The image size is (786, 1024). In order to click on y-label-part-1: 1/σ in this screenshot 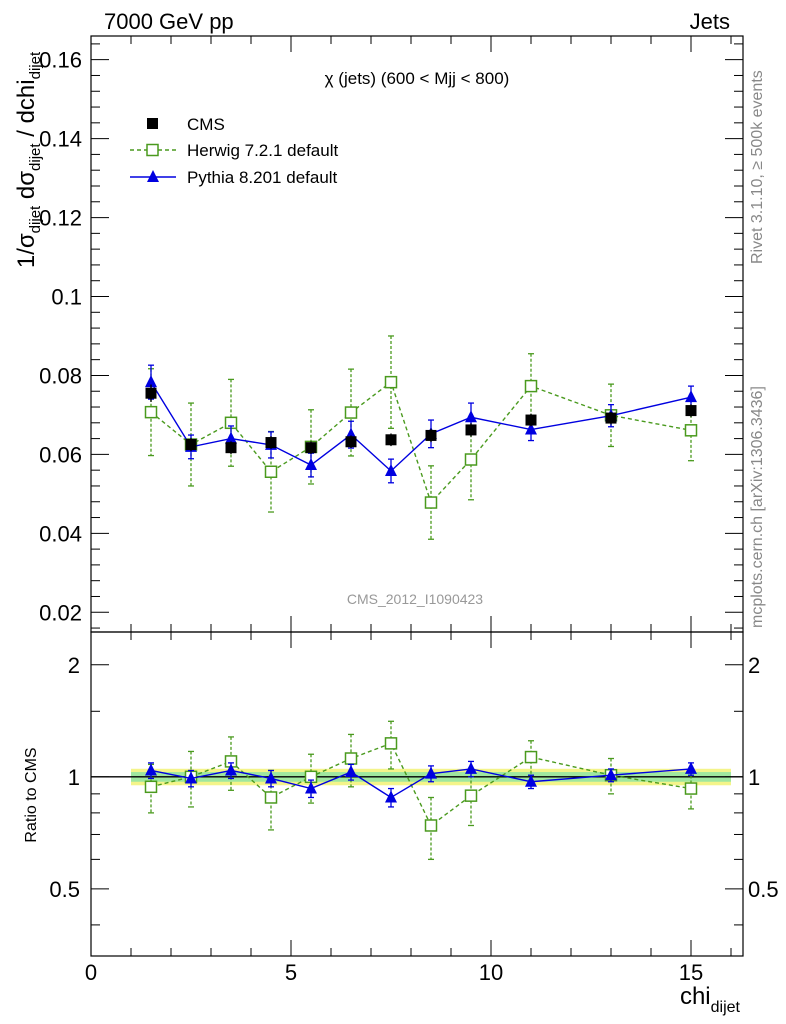, I will do `click(26, 250)`.